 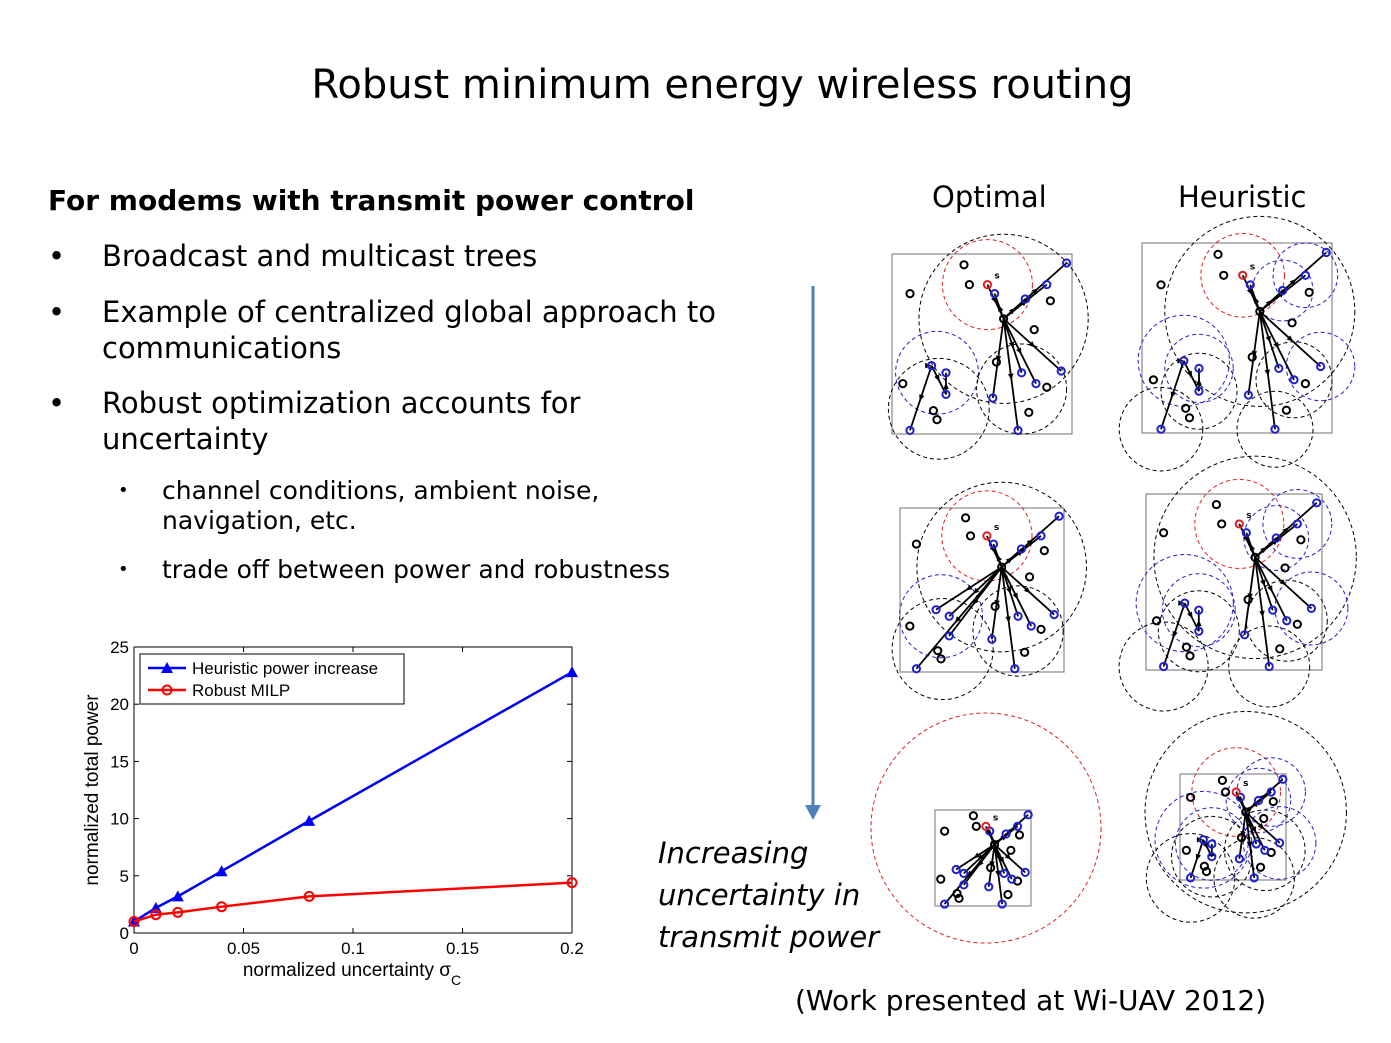 I want to click on bullet-text: communications, so click(x=222, y=348).